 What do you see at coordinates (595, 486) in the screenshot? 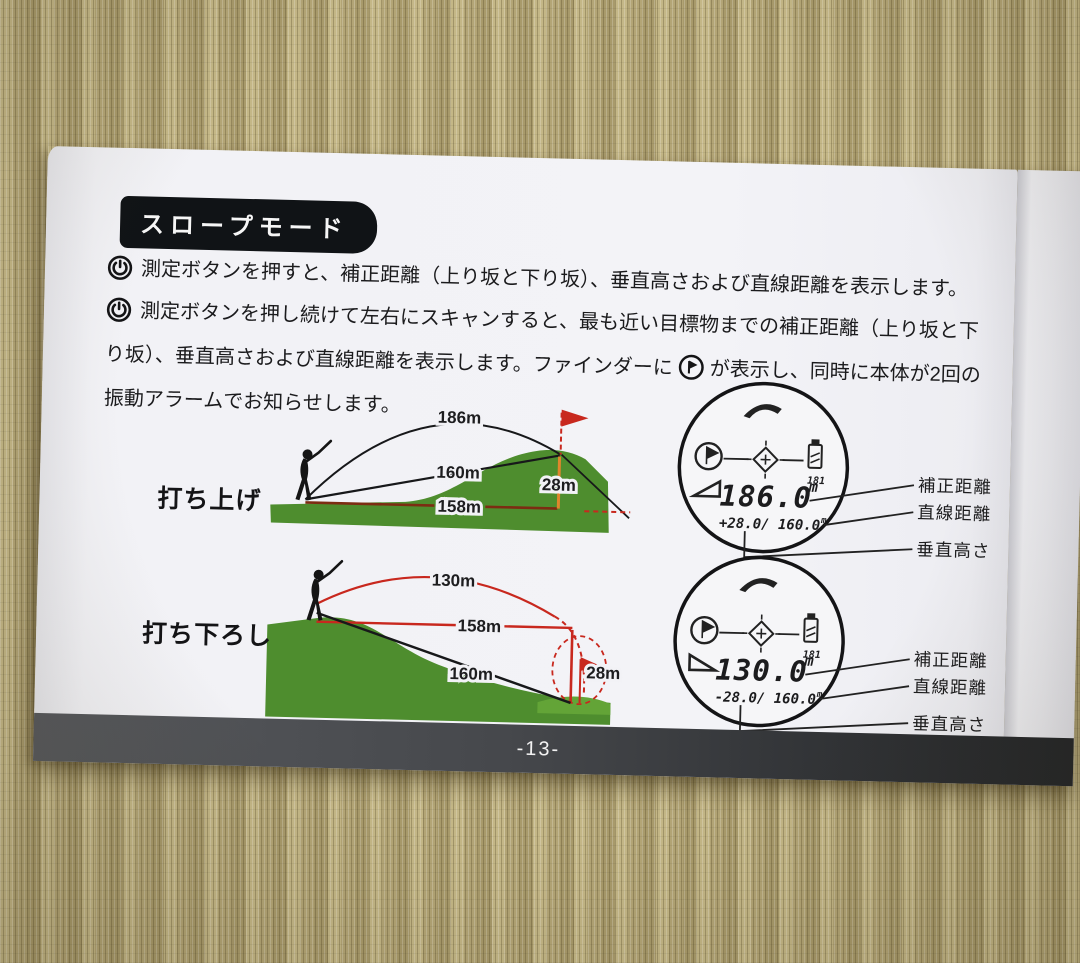
I see `sight-extension-line` at bounding box center [595, 486].